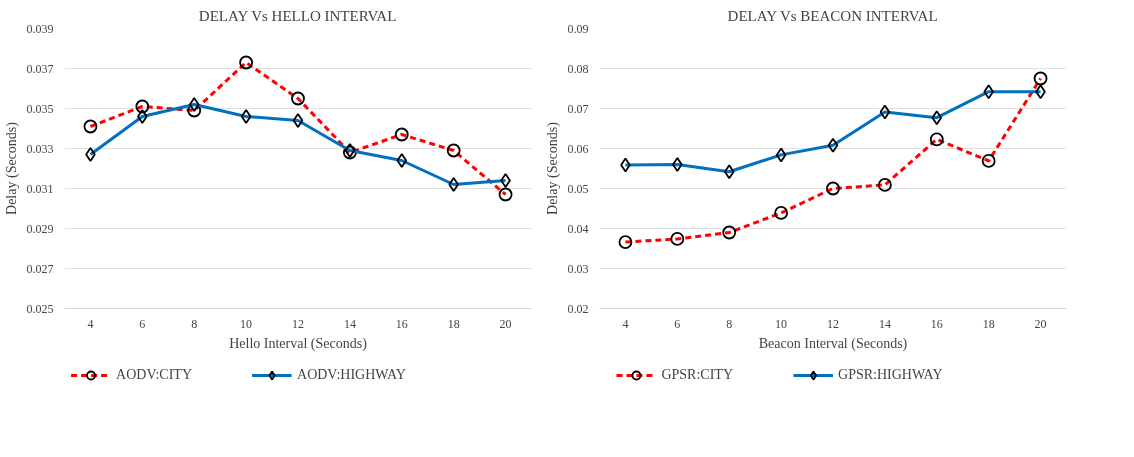  I want to click on y-tick-label: 0.037, so click(40, 68).